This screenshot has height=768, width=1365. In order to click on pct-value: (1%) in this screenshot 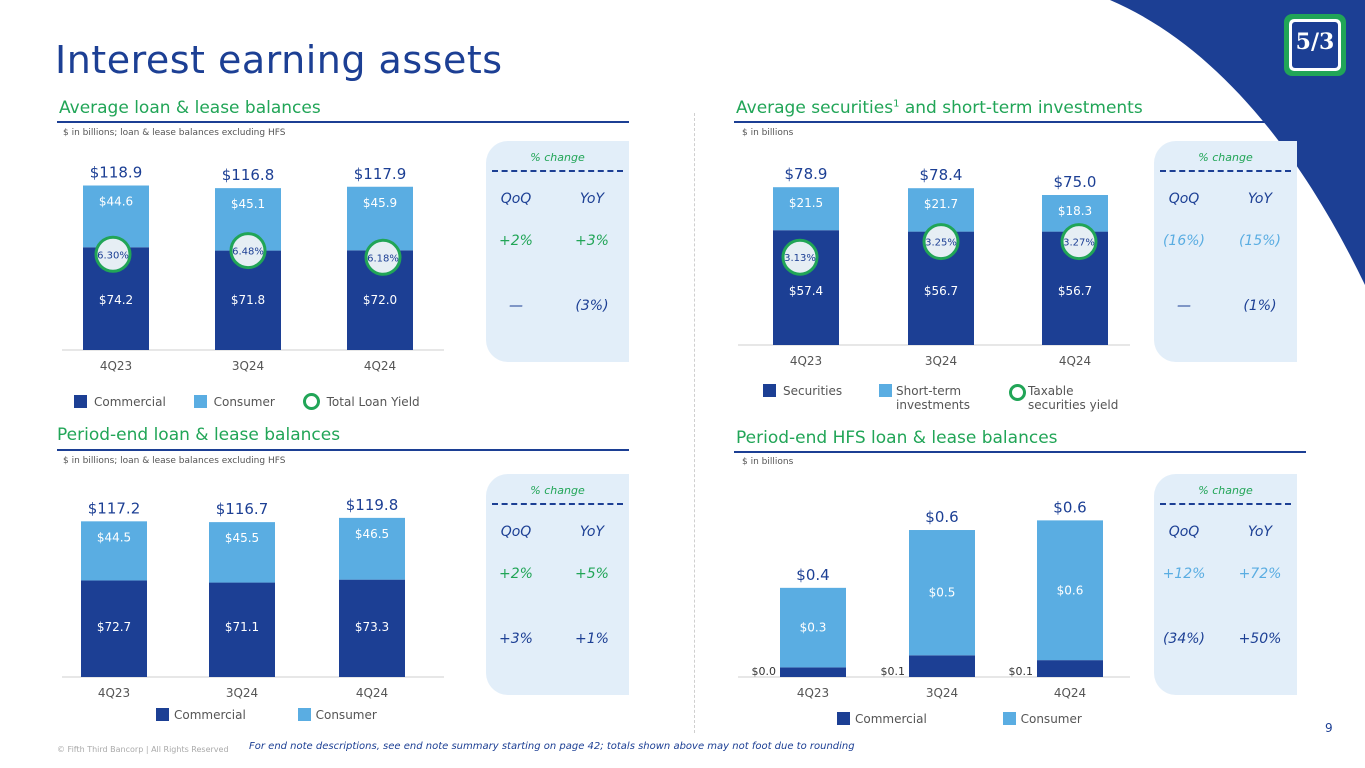, I will do `click(1260, 306)`.